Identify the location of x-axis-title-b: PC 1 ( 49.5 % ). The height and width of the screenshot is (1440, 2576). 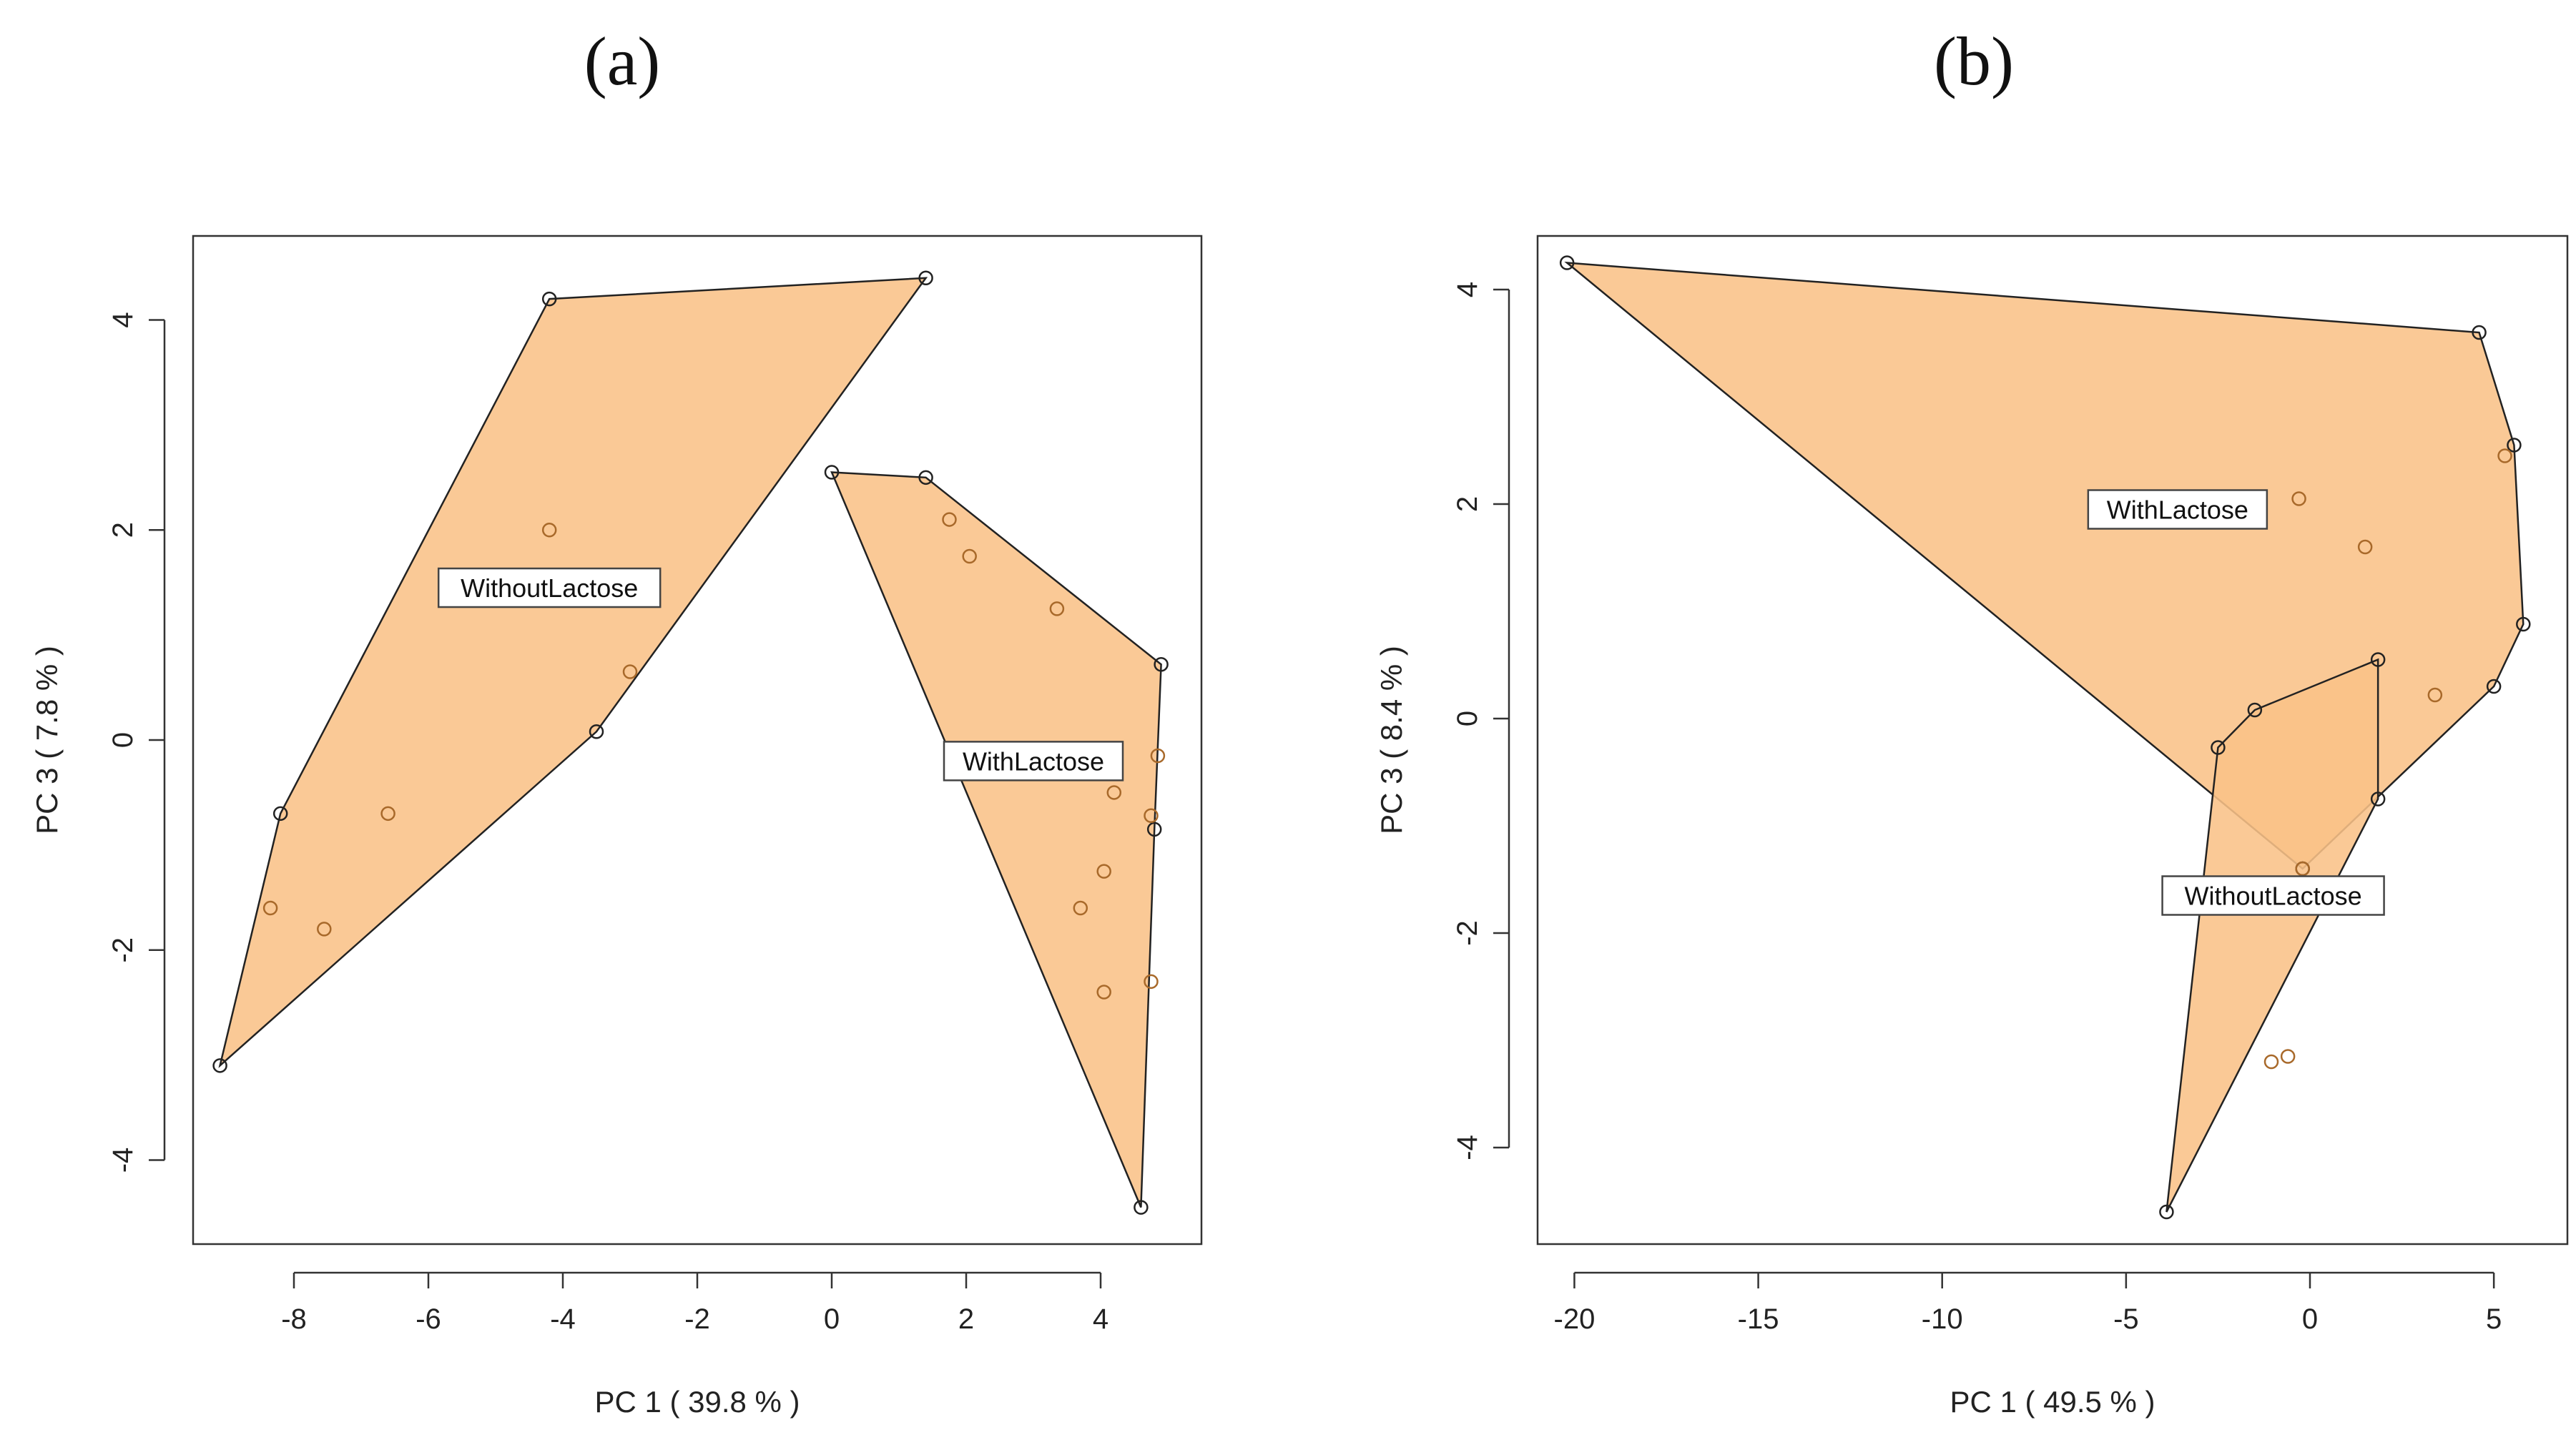
(2053, 1402).